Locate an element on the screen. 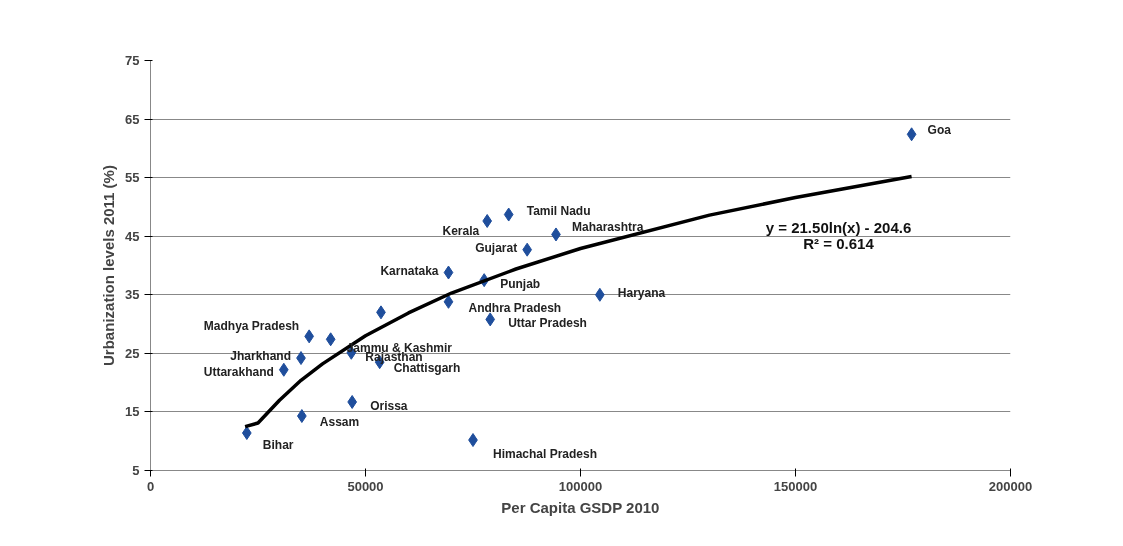  annotation: Himachal Pradesh is located at coordinates (545, 454).